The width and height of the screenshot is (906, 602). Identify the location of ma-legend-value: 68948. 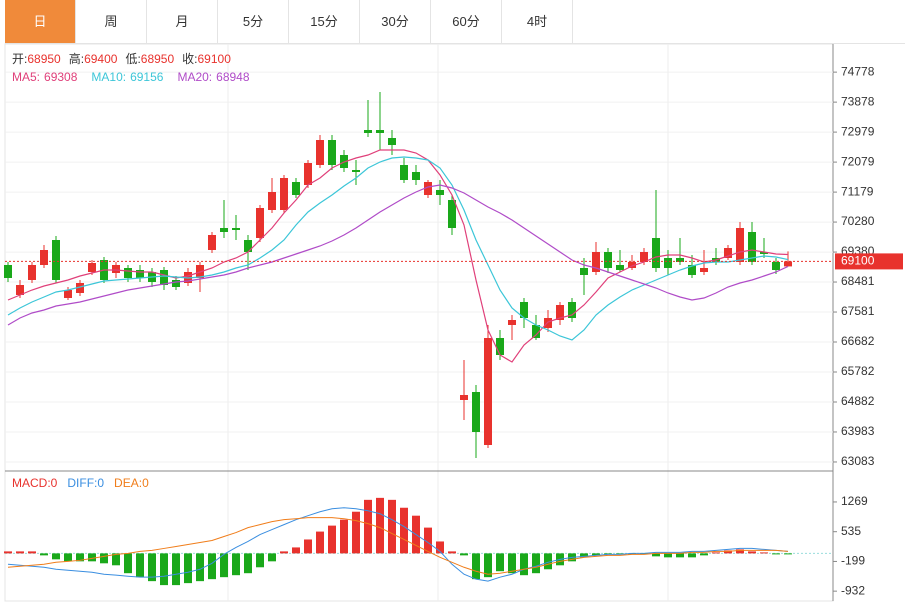
(233, 77).